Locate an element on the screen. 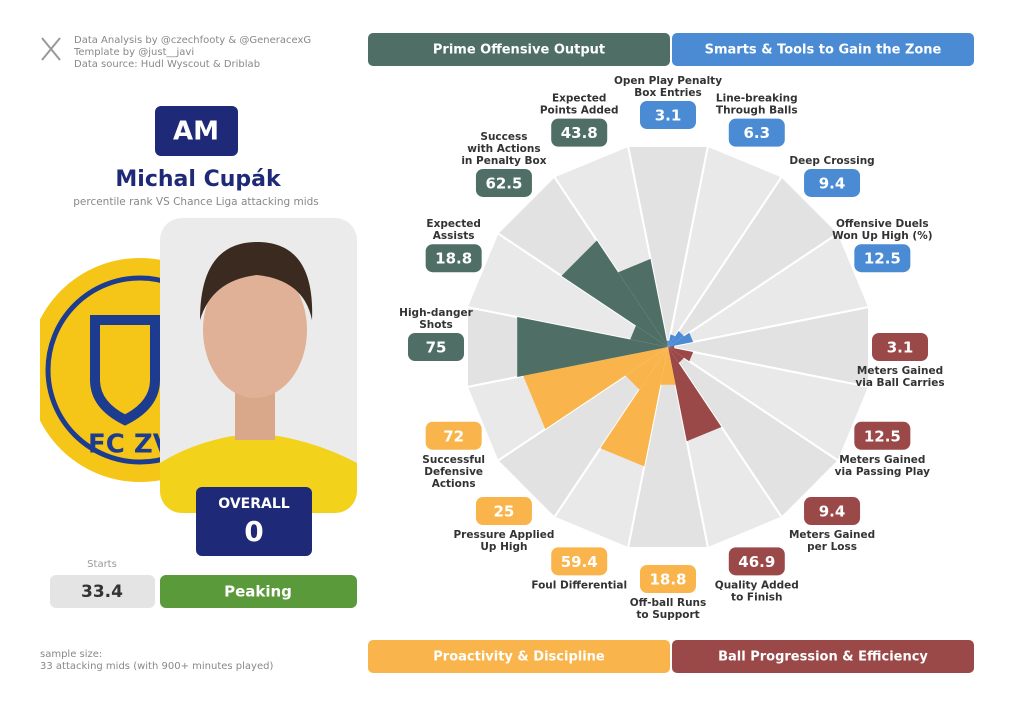 The height and width of the screenshot is (703, 1024). starts-value: 33.4 is located at coordinates (102, 592).